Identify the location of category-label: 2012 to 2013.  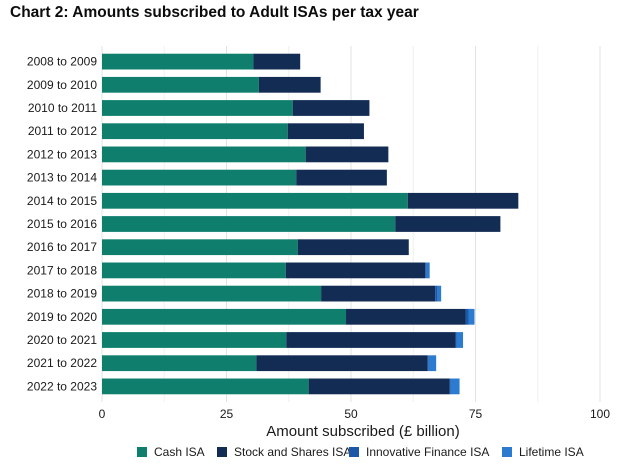
(62, 154).